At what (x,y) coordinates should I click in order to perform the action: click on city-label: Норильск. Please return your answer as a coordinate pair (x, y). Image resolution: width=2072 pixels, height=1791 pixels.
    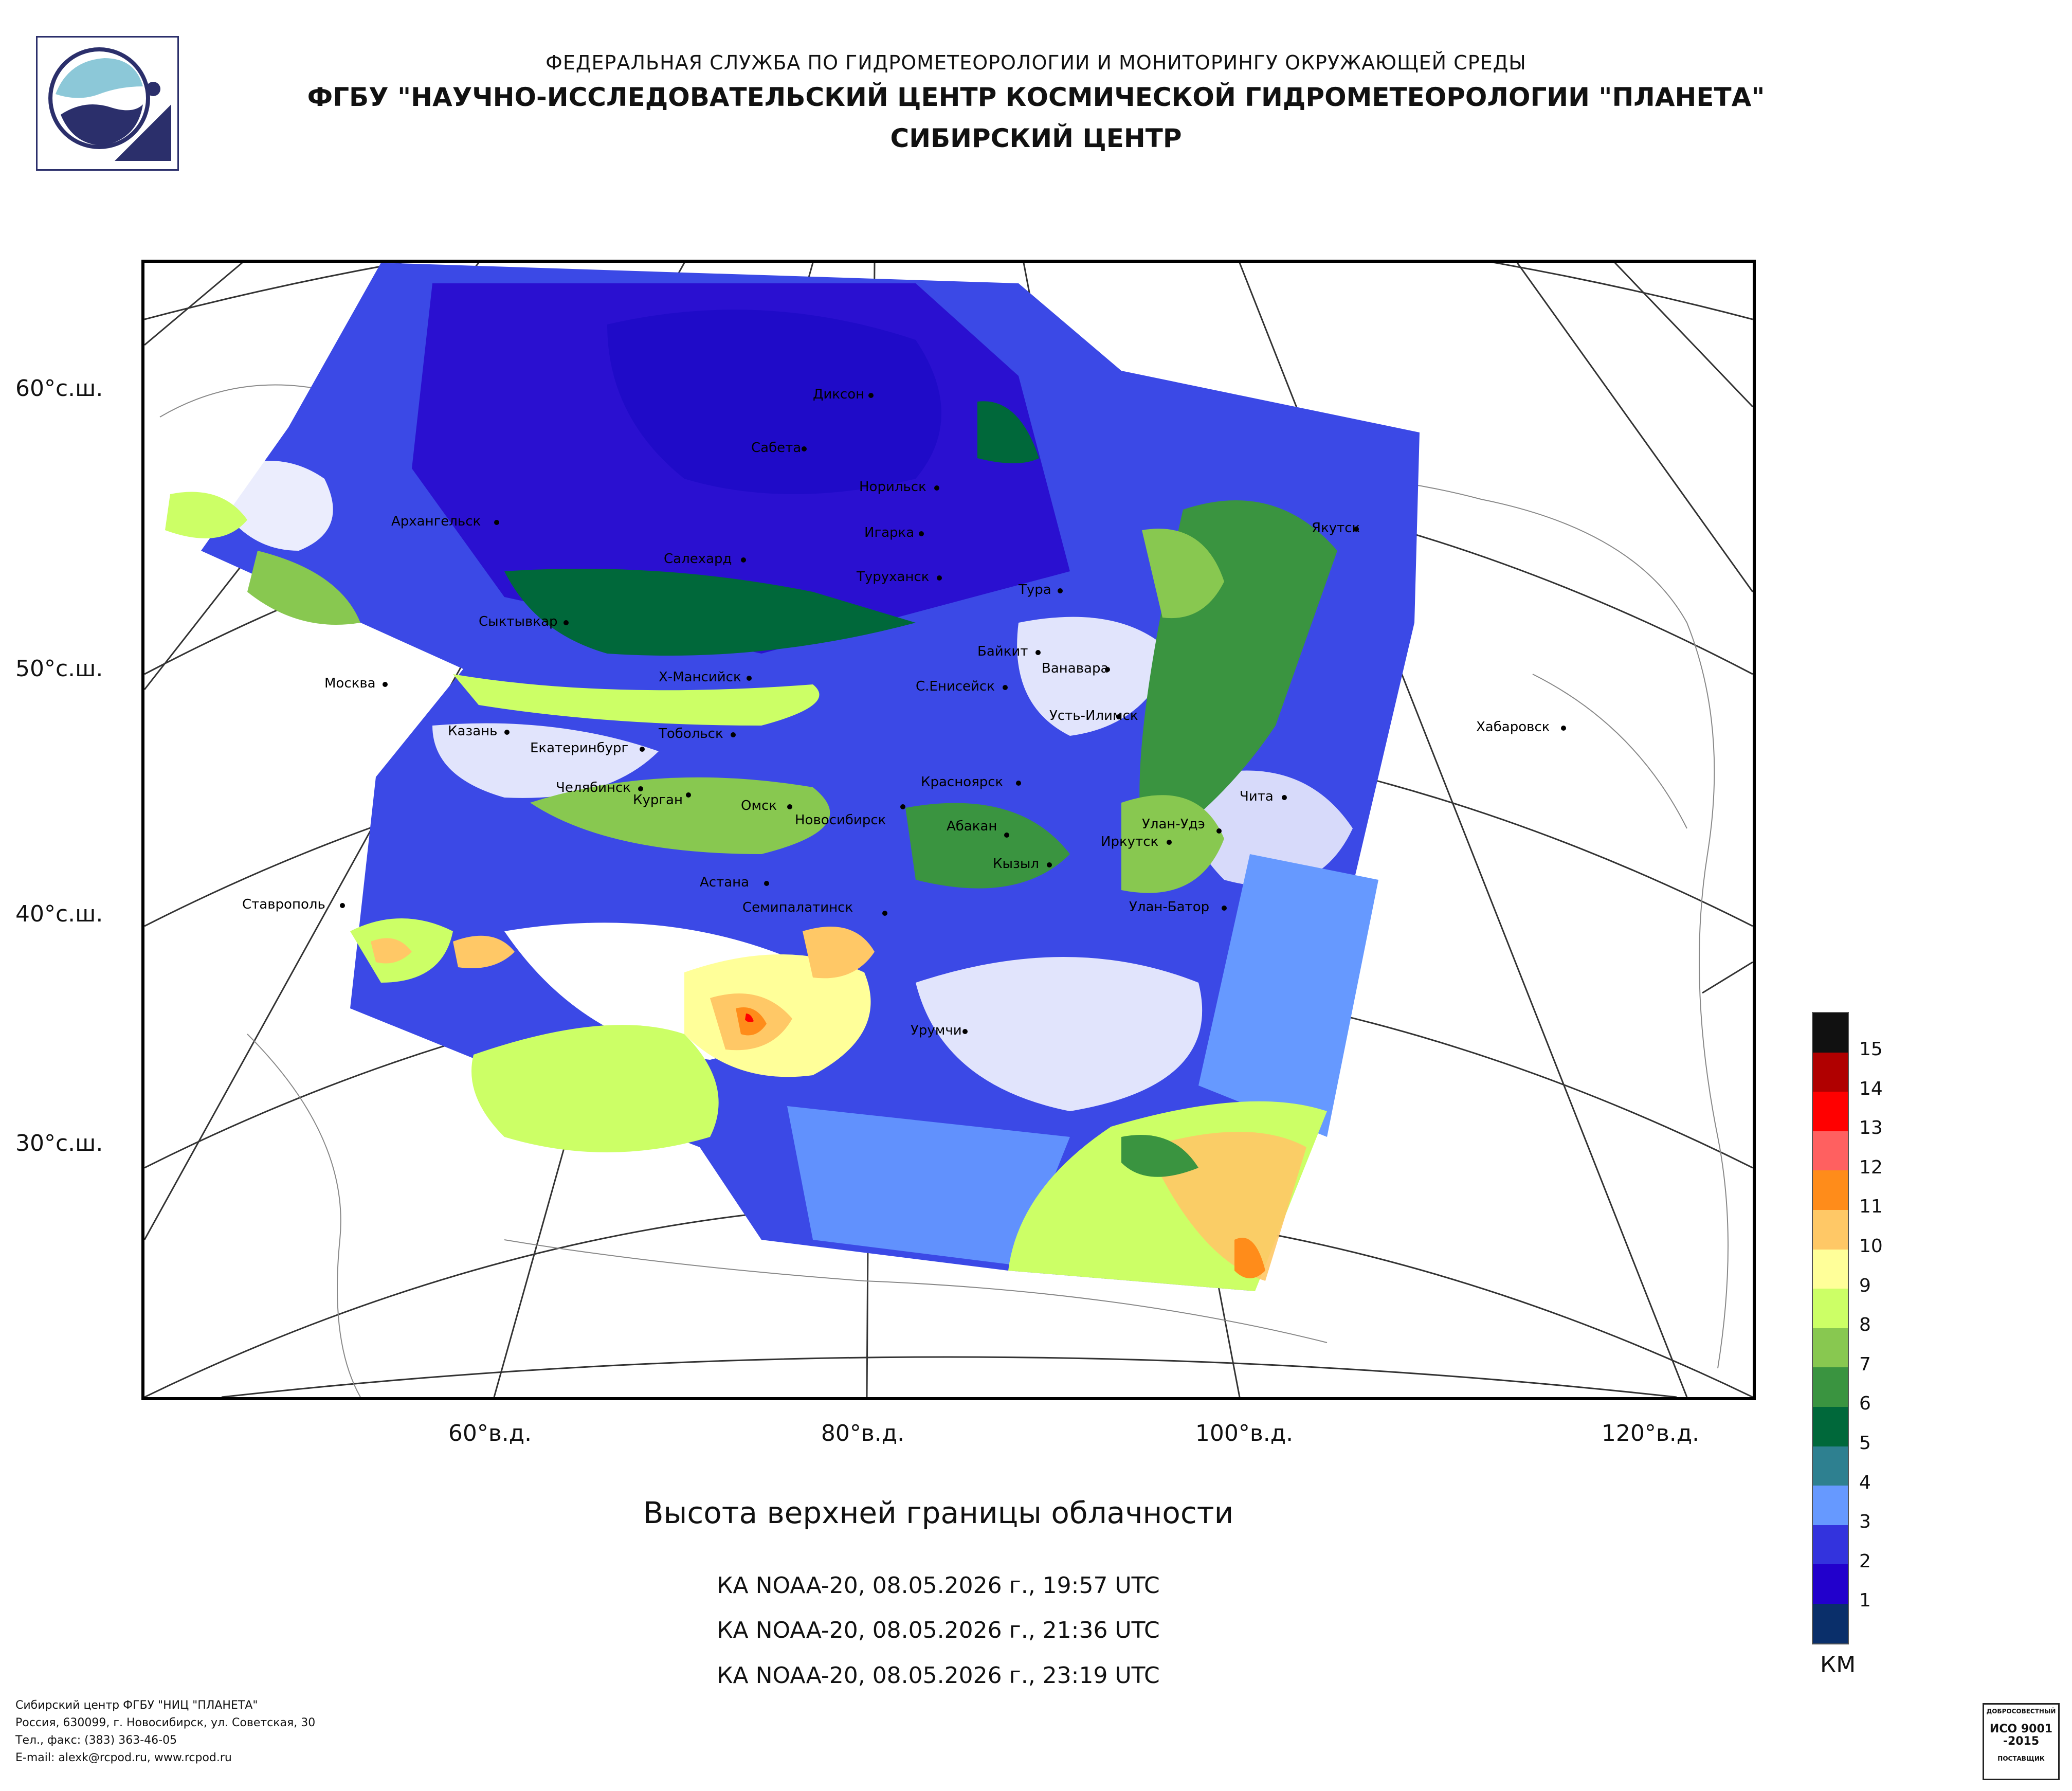
    Looking at the image, I should click on (892, 487).